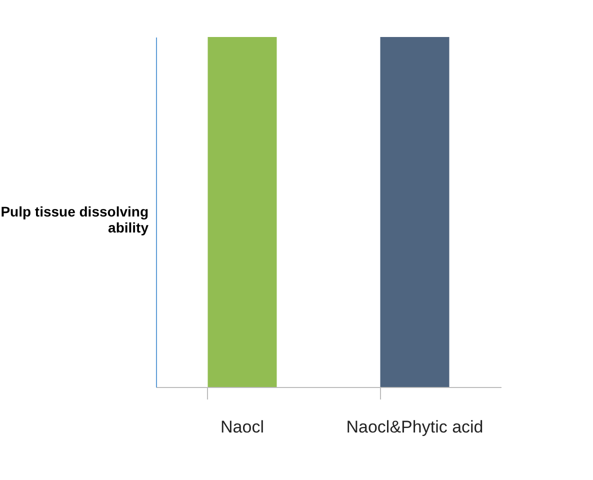 This screenshot has height=480, width=593. What do you see at coordinates (242, 427) in the screenshot?
I see `x-tick-label: Naocl` at bounding box center [242, 427].